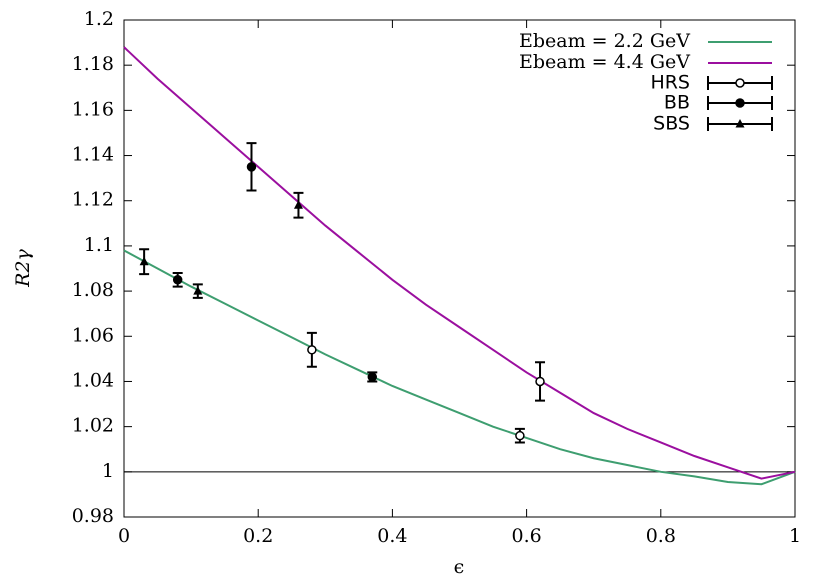 Image resolution: width=831 pixels, height=582 pixels. Describe the element at coordinates (604, 41) in the screenshot. I see `legend-label: Ebeam = 2.2 GeV` at that location.